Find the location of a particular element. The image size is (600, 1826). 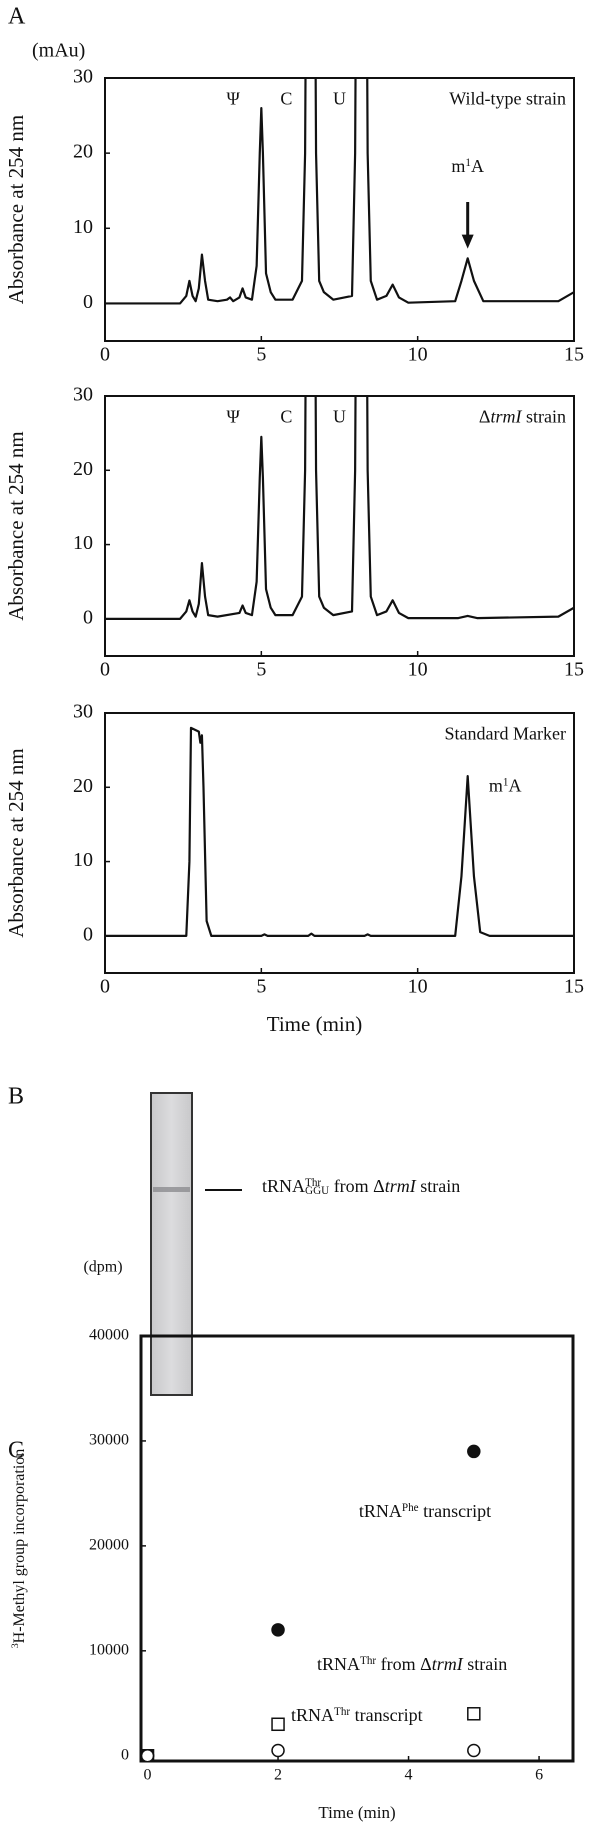

x-tick-label: 6 is located at coordinates (539, 1775).